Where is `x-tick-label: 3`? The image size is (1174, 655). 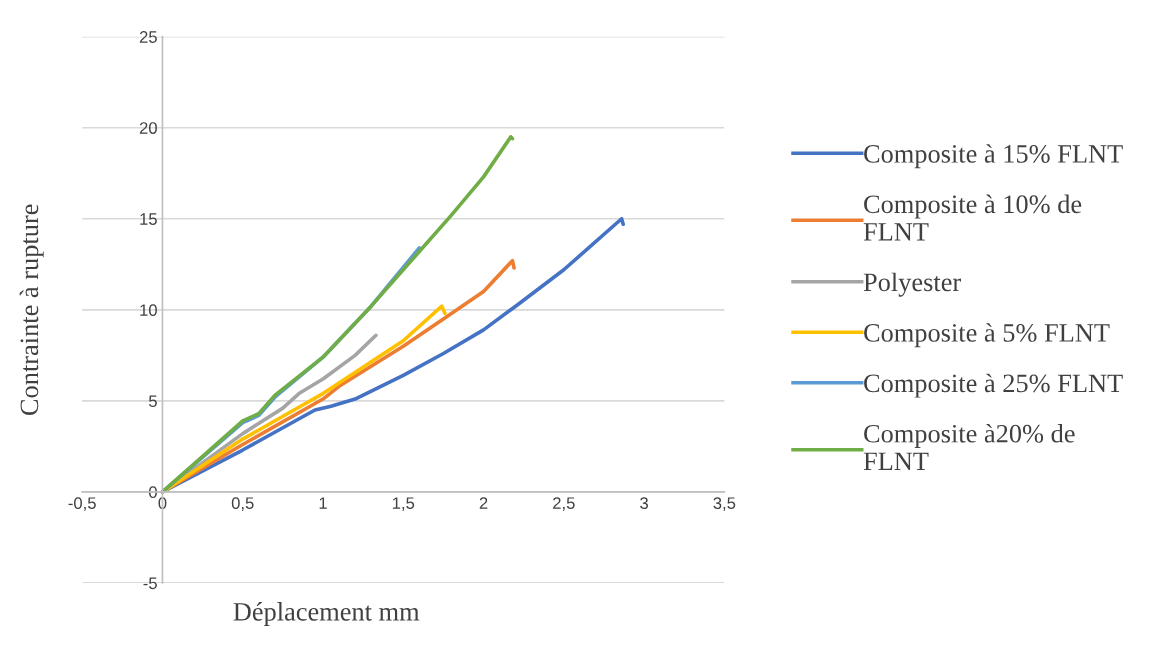 x-tick-label: 3 is located at coordinates (644, 503).